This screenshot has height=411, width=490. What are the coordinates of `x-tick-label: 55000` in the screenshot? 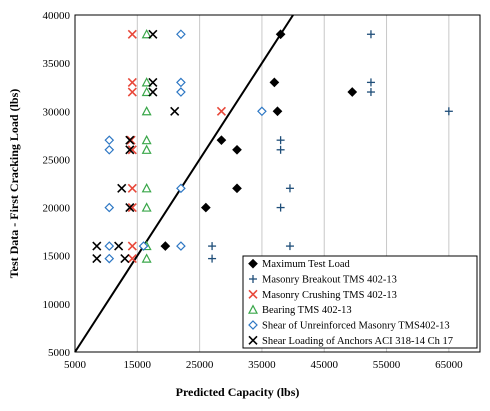 It's located at (387, 365).